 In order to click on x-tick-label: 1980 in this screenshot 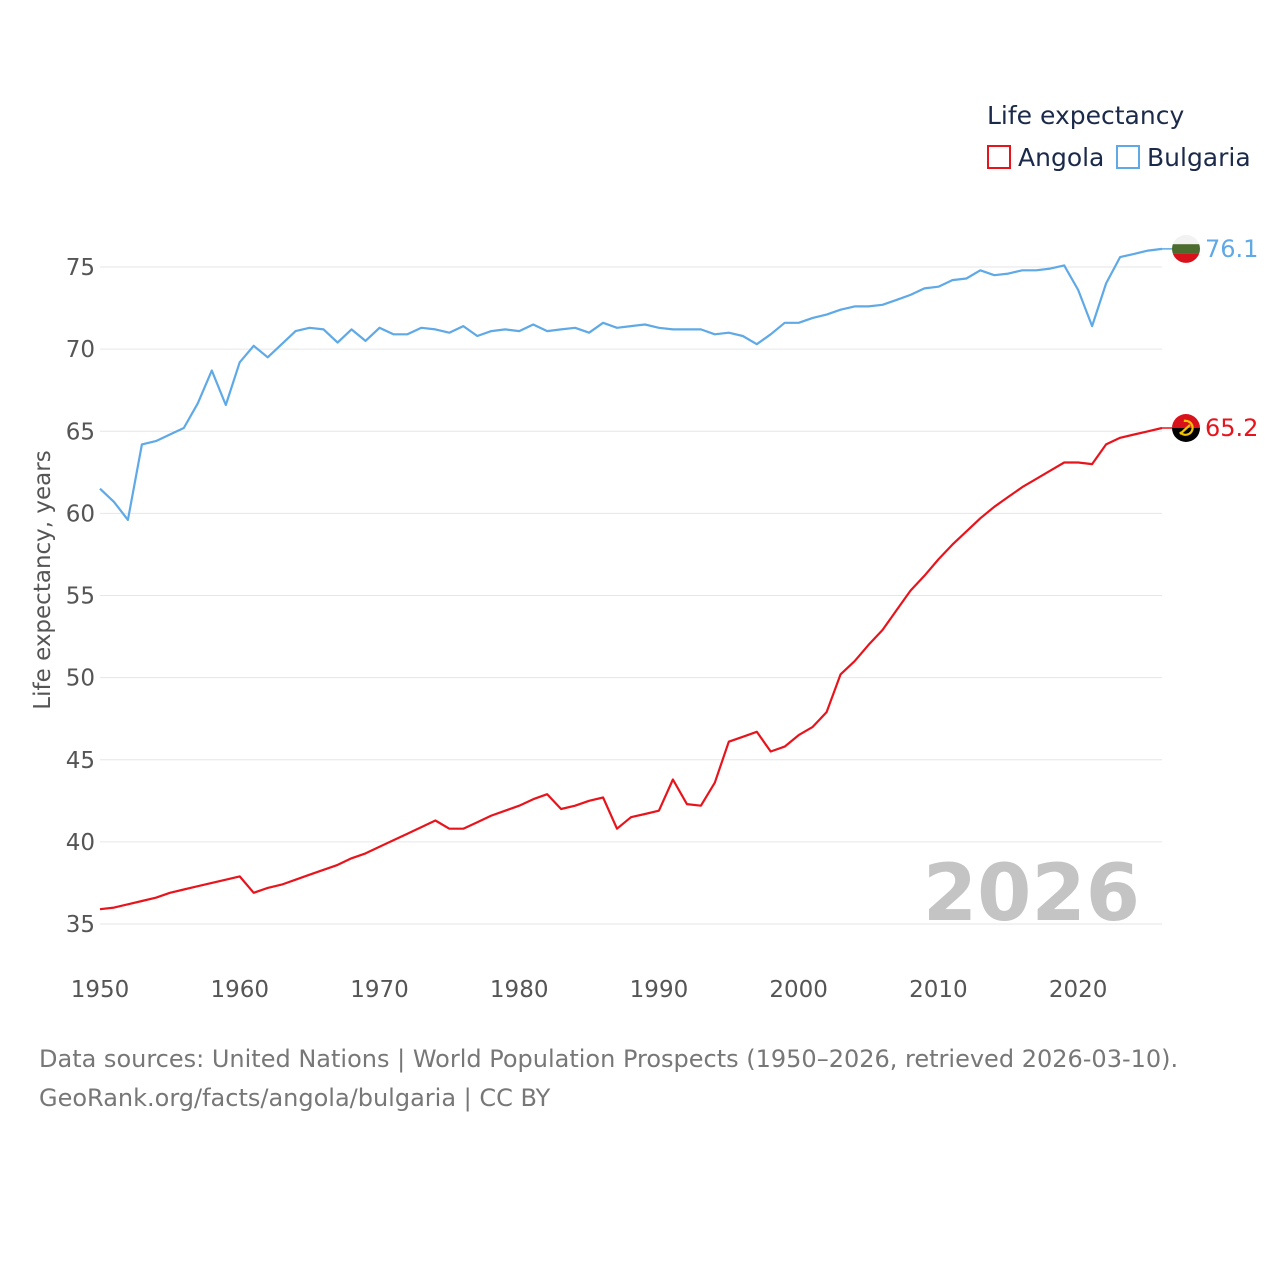, I will do `click(519, 990)`.